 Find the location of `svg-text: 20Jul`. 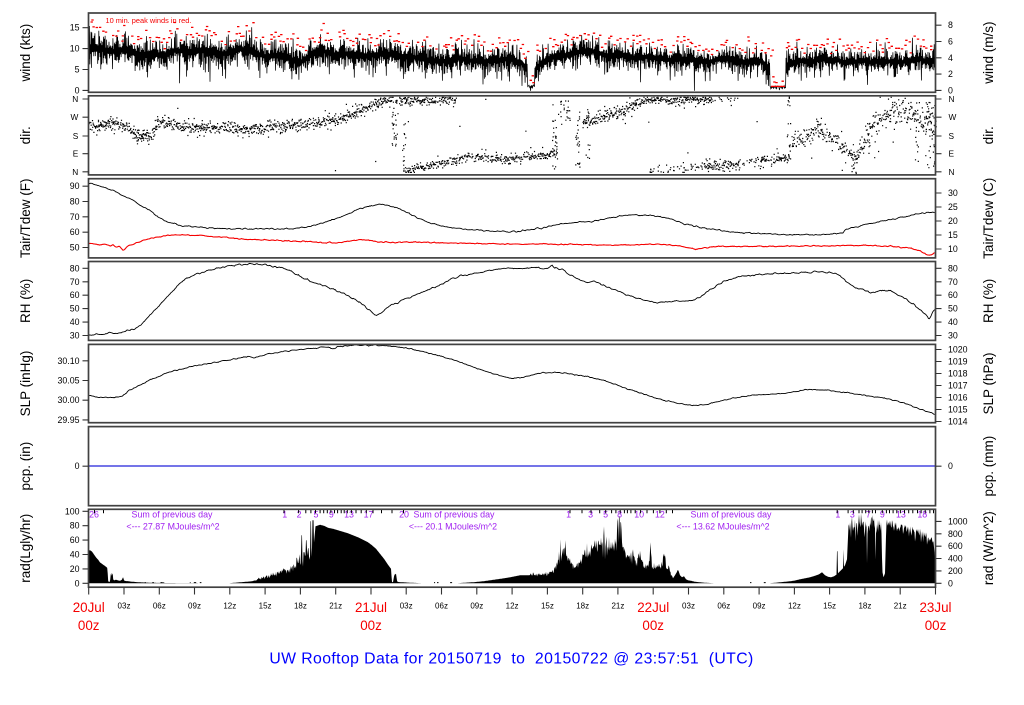

svg-text: 20Jul is located at coordinates (89, 607).